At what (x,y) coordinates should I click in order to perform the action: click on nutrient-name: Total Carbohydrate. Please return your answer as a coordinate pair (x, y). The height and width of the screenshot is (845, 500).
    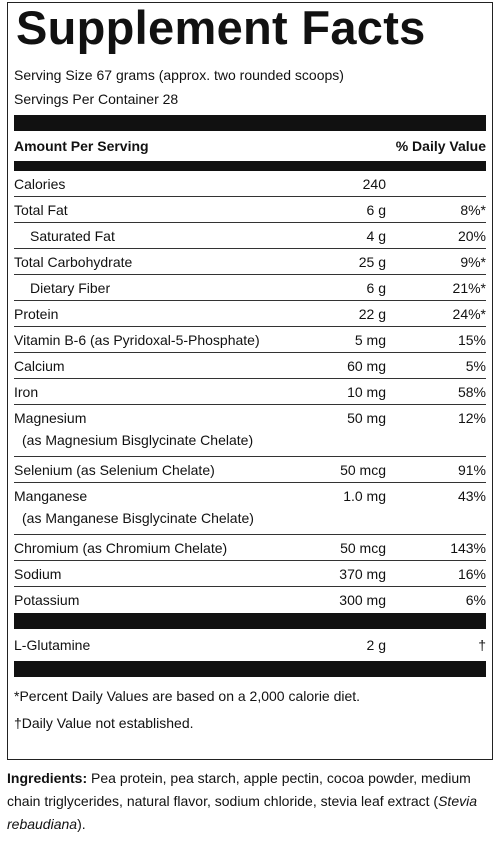
    Looking at the image, I should click on (73, 262).